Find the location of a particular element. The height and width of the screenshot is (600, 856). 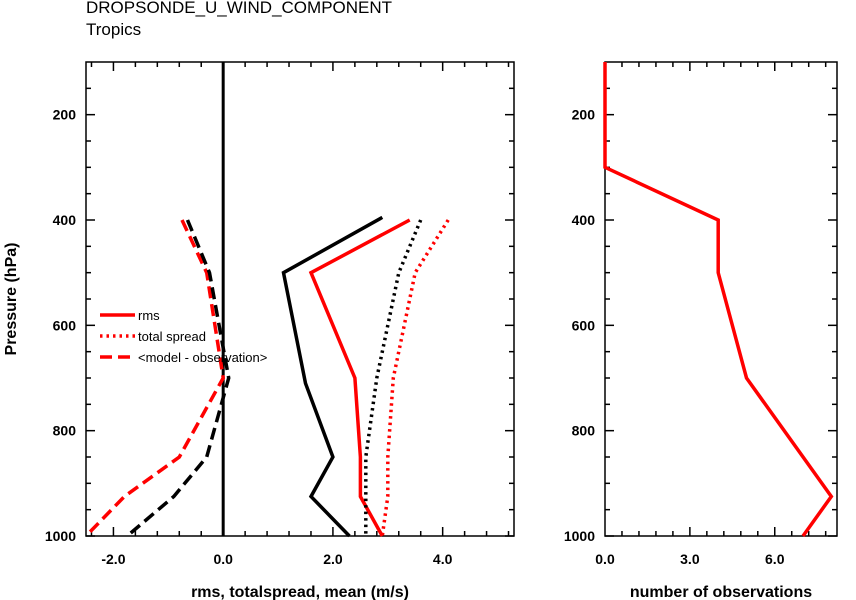

x-axis-label: rms, totalspread, mean (m/s) is located at coordinates (300, 592).